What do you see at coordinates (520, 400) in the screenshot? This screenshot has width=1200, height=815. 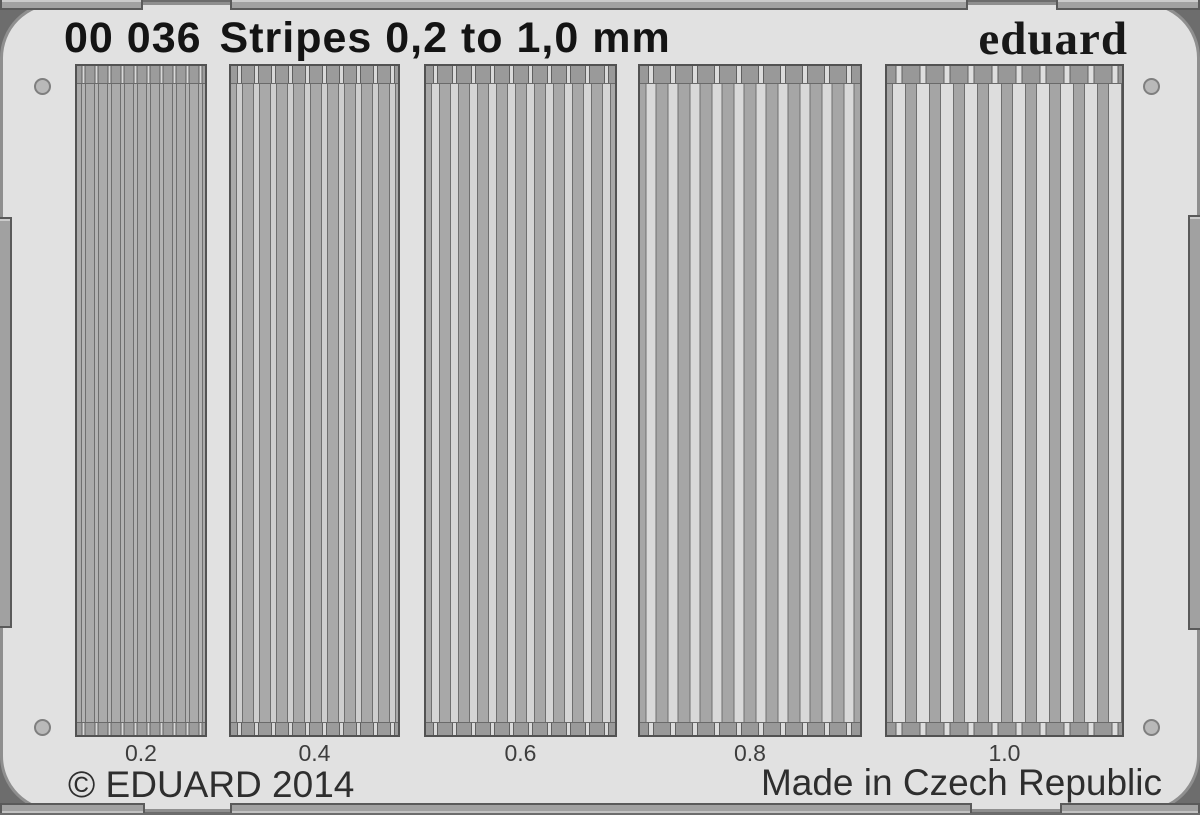 I see `stripe-panel-0-6mm` at bounding box center [520, 400].